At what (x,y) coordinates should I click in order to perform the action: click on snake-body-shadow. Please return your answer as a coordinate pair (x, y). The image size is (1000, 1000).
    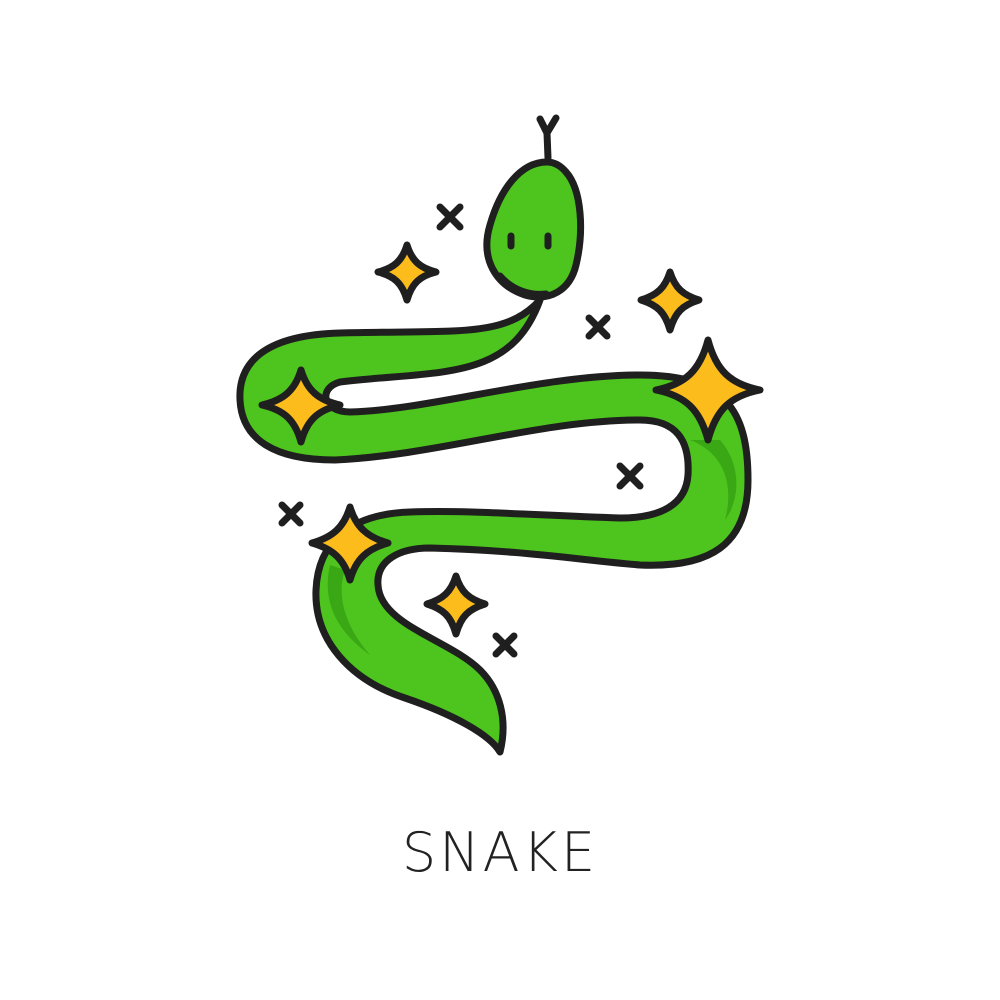
    Looking at the image, I should click on (713, 480).